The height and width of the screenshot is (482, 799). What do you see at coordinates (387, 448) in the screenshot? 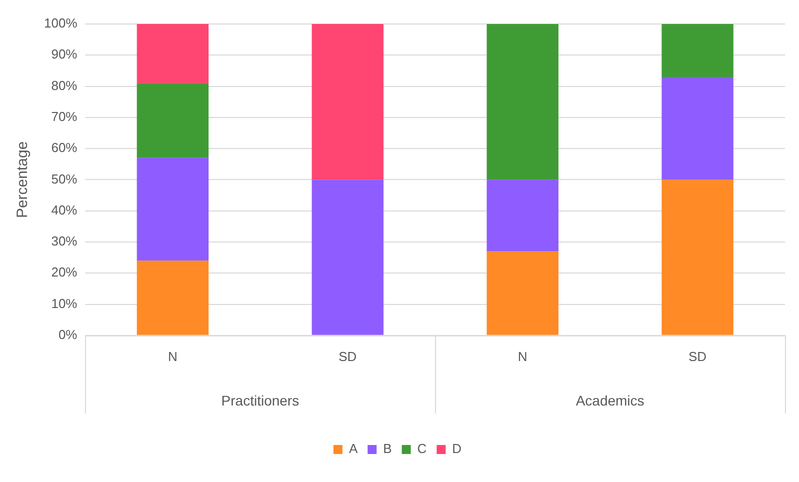
I see `legend-label: B` at bounding box center [387, 448].